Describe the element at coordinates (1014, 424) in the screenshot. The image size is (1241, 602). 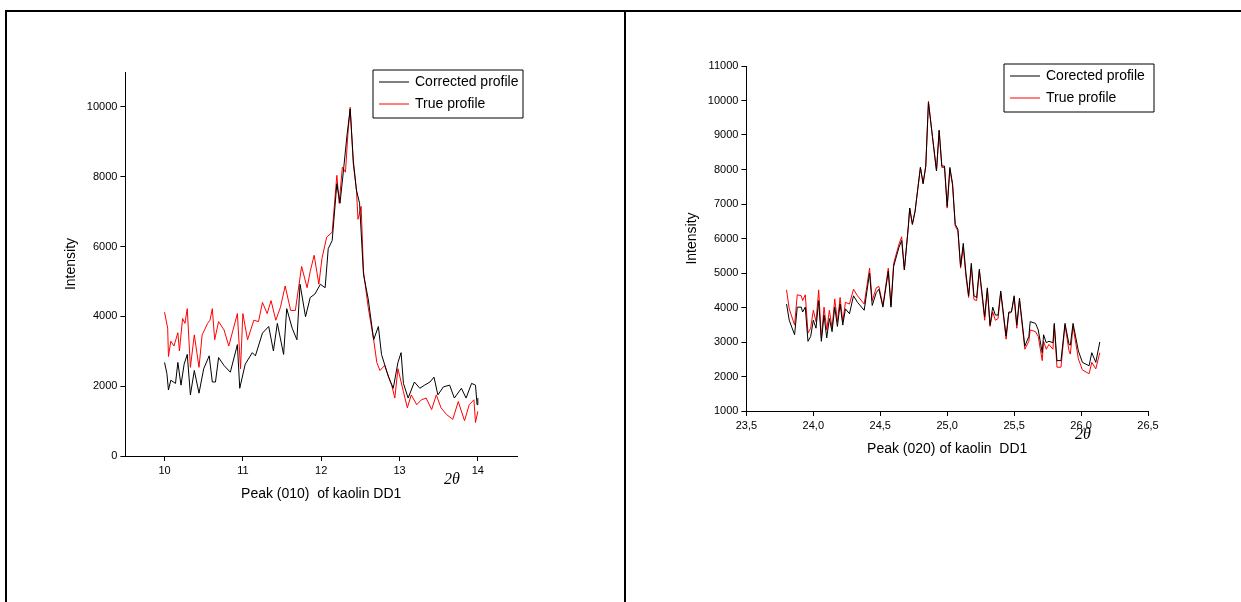
I see `x-tick-label: 25,5` at that location.